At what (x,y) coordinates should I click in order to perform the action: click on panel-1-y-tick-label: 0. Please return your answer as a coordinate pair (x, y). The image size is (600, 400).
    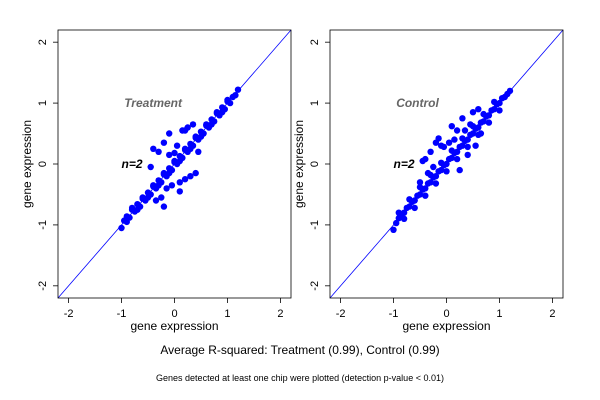
    Looking at the image, I should click on (43, 164).